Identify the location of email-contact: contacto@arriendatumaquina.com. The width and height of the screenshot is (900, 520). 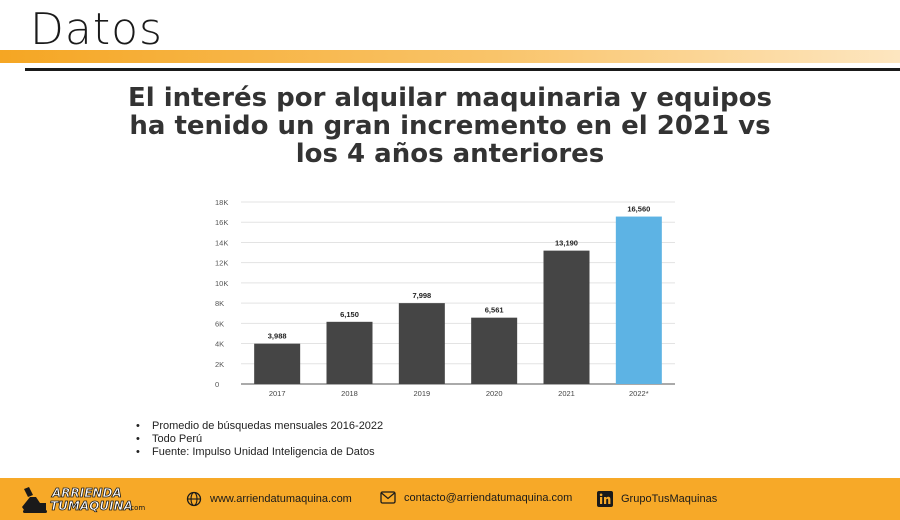
(476, 497).